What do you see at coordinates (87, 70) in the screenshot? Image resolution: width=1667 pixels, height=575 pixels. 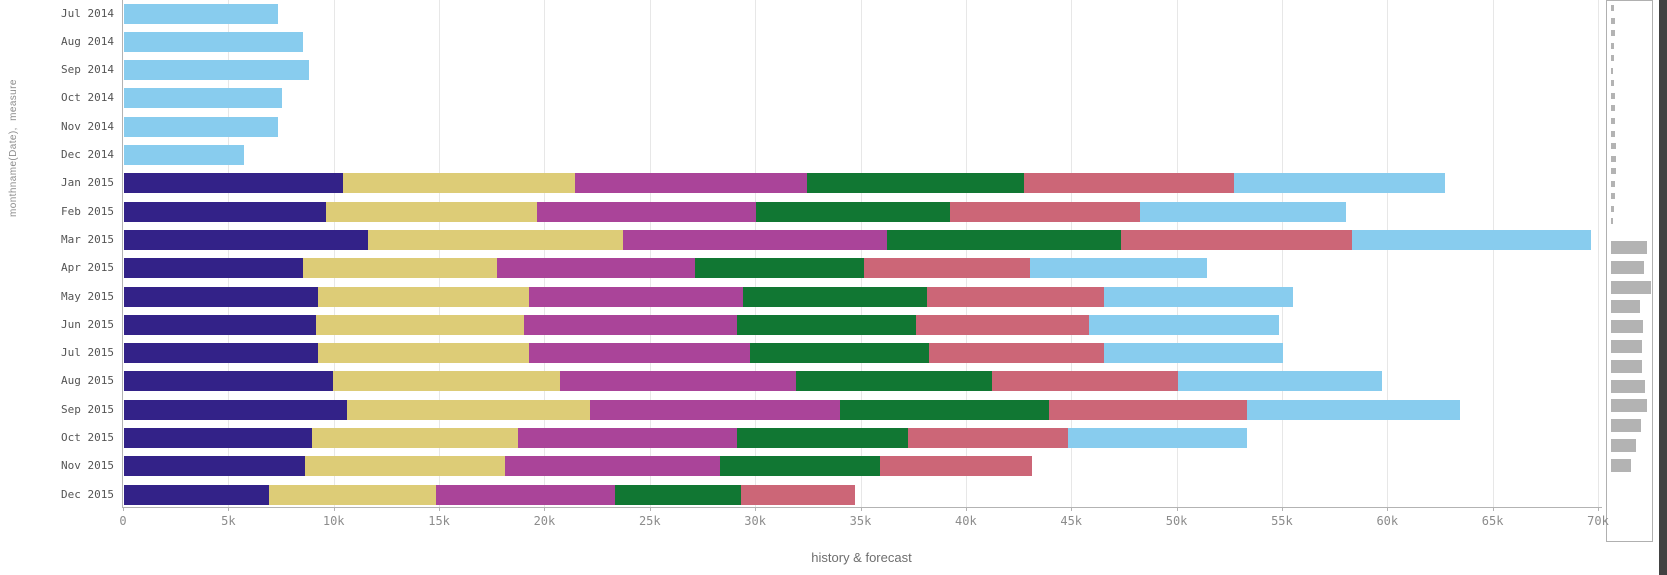 I see `y-tick-label: Sep 2014` at bounding box center [87, 70].